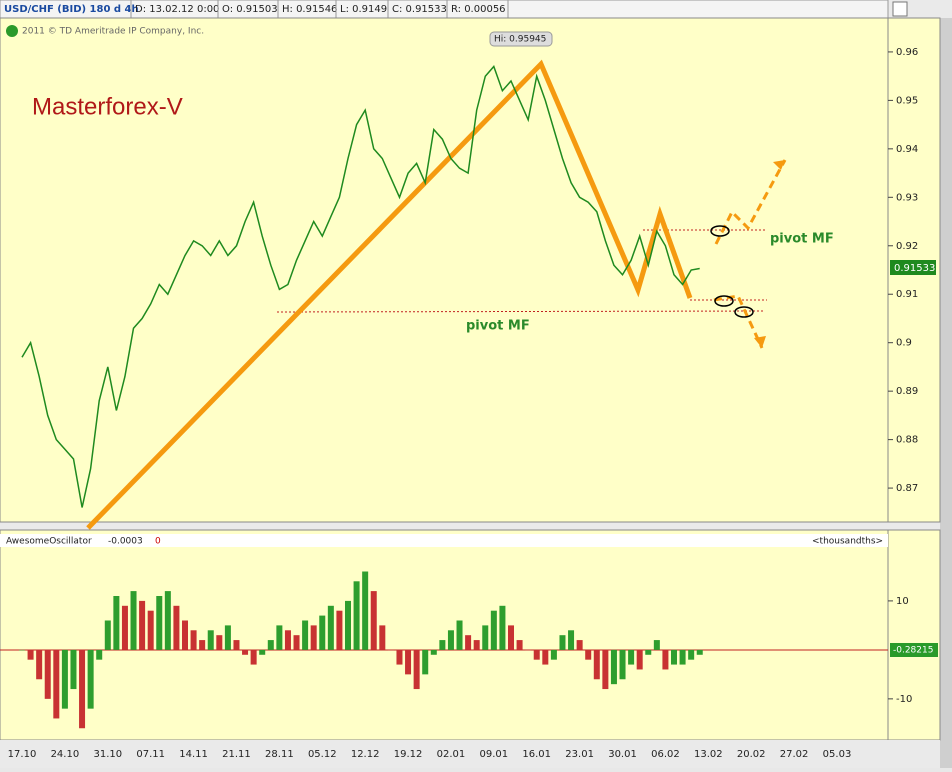 This screenshot has height=772, width=952. What do you see at coordinates (107, 754) in the screenshot?
I see `x-tick-label: 31.10` at bounding box center [107, 754].